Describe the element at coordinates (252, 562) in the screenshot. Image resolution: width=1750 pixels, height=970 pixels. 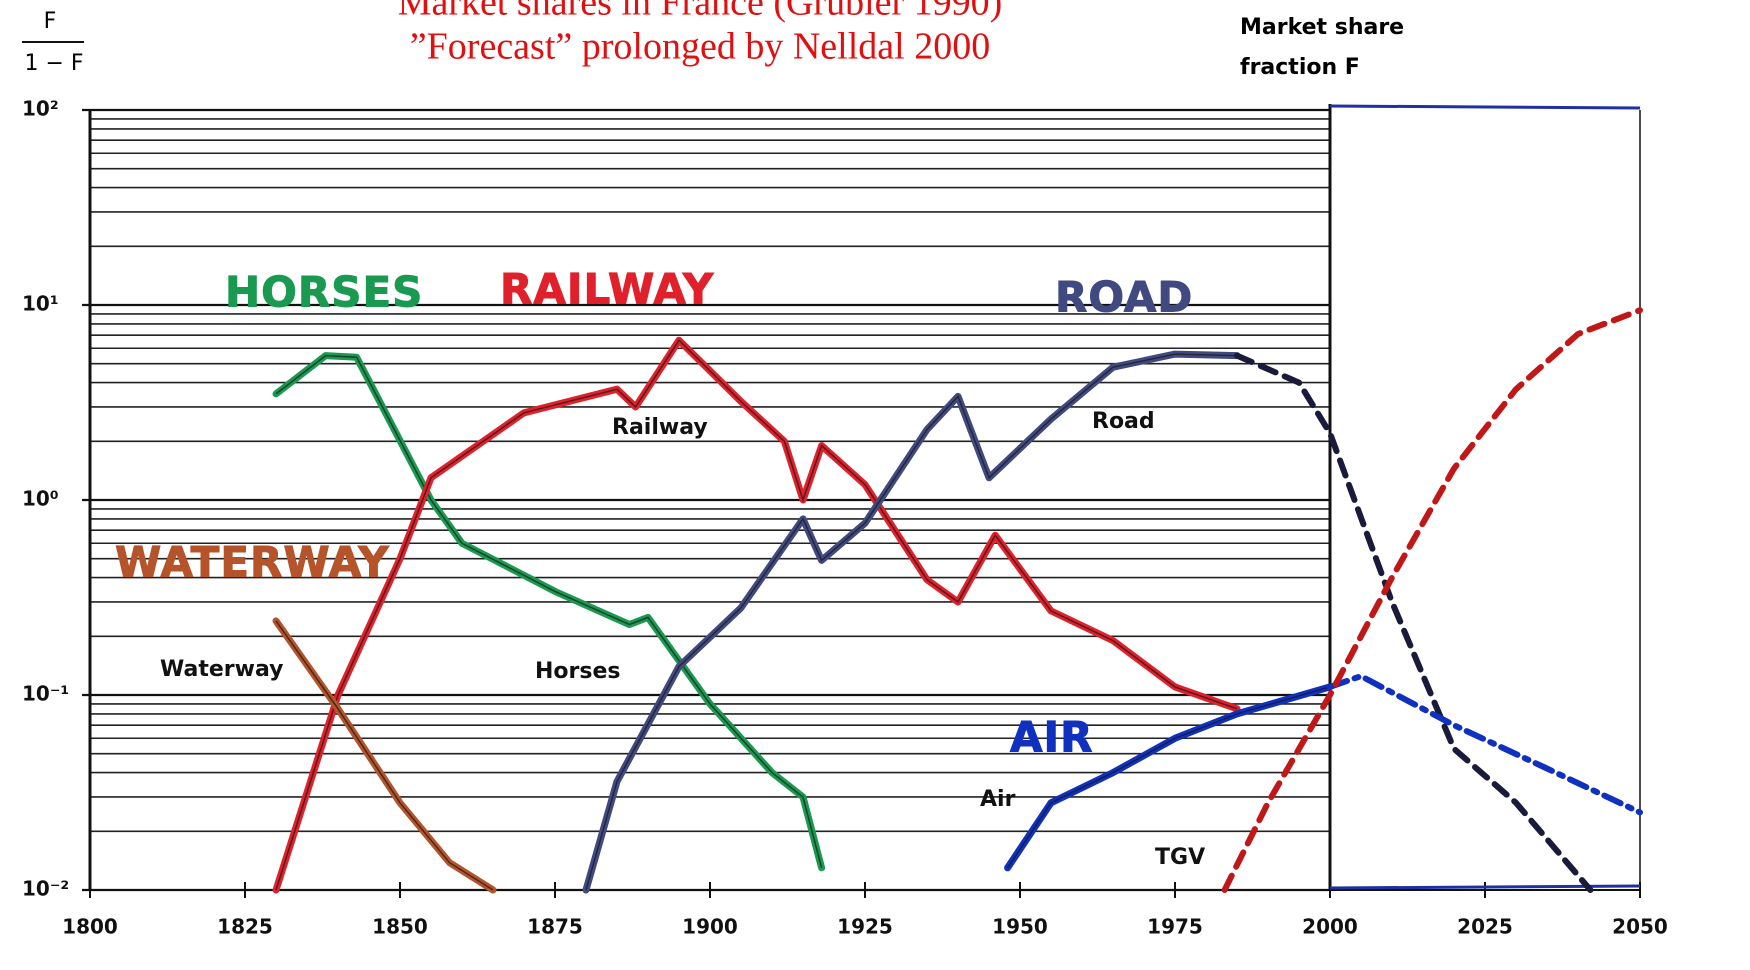
I see `annotation: WATERWAY` at that location.